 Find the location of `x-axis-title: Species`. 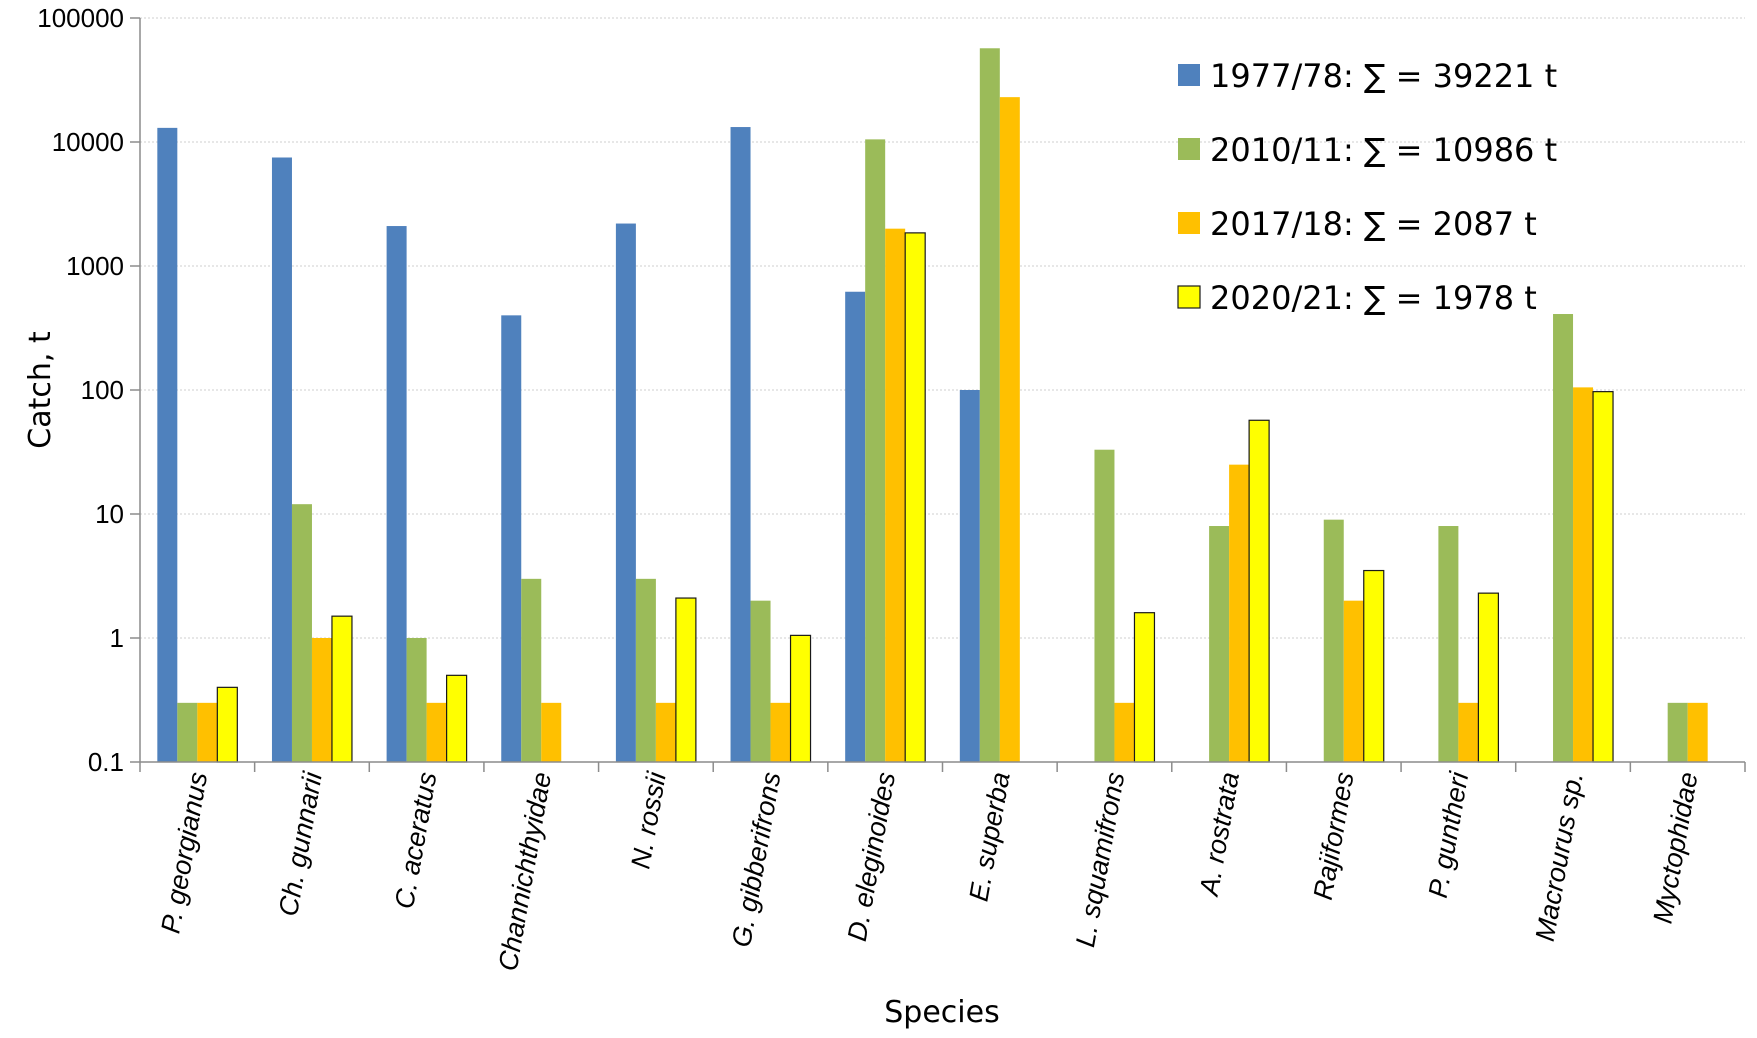

x-axis-title: Species is located at coordinates (941, 1012).